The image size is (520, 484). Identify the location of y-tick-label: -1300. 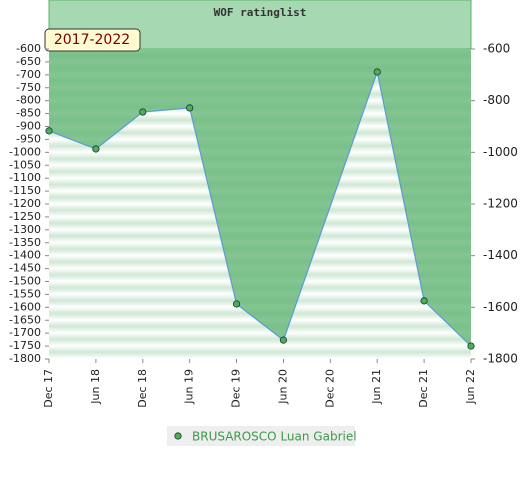
(25, 229).